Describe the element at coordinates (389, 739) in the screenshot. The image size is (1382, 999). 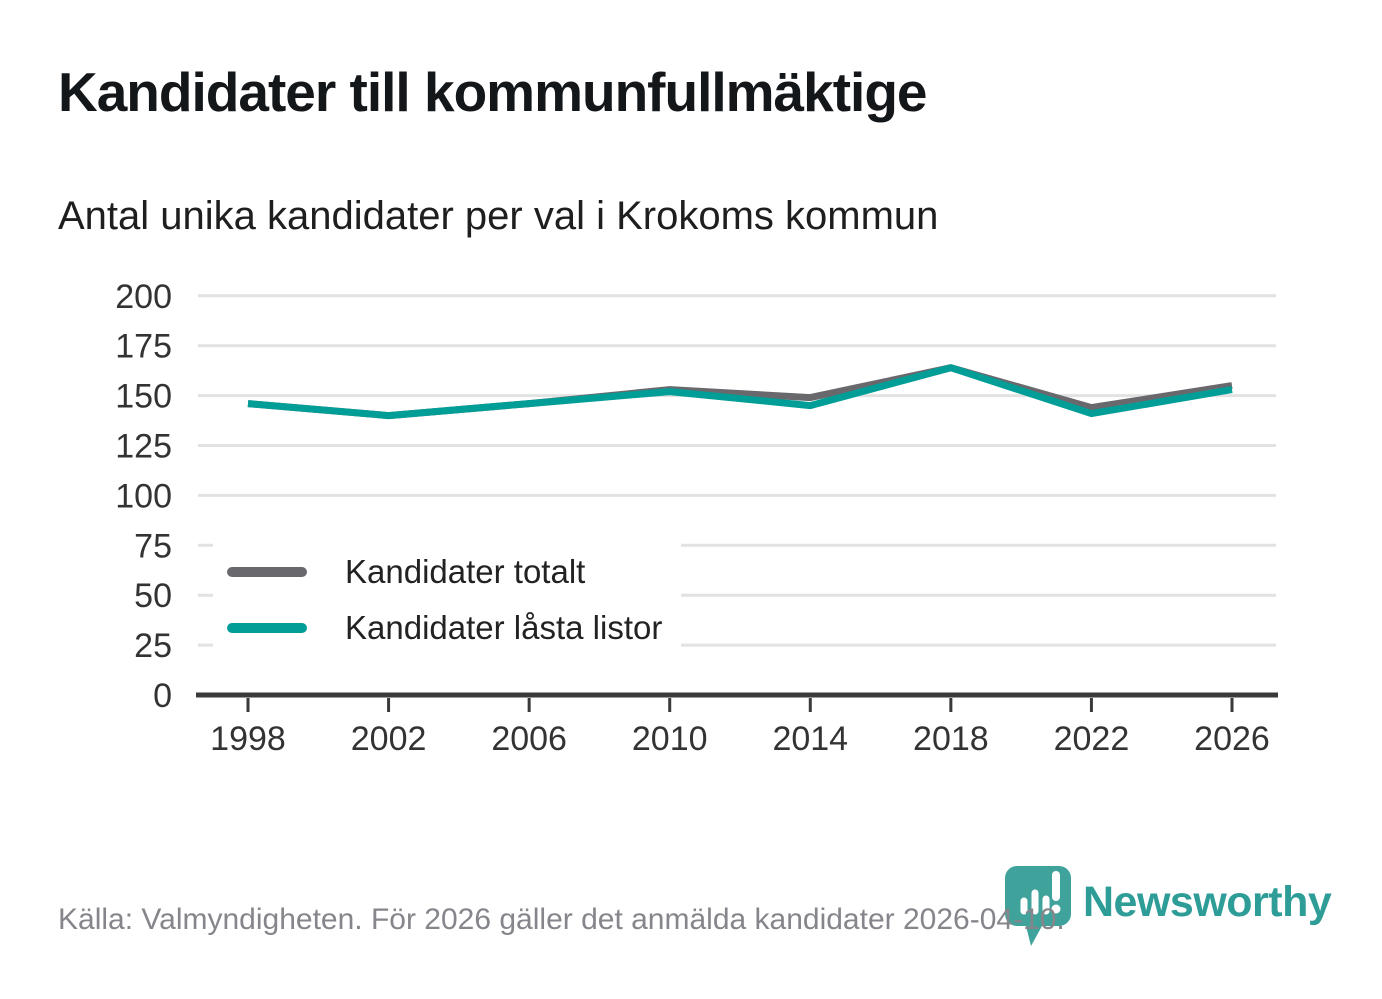
I see `x-axis-tick-label: 2002` at that location.